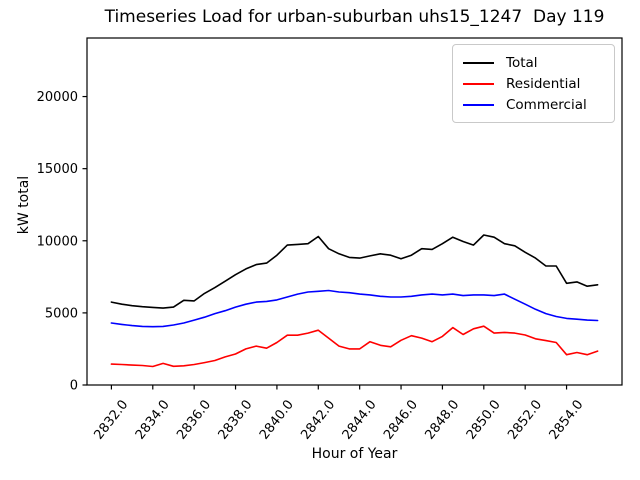 The height and width of the screenshot is (480, 640). I want to click on x-tick-label: 2832.0, so click(111, 419).